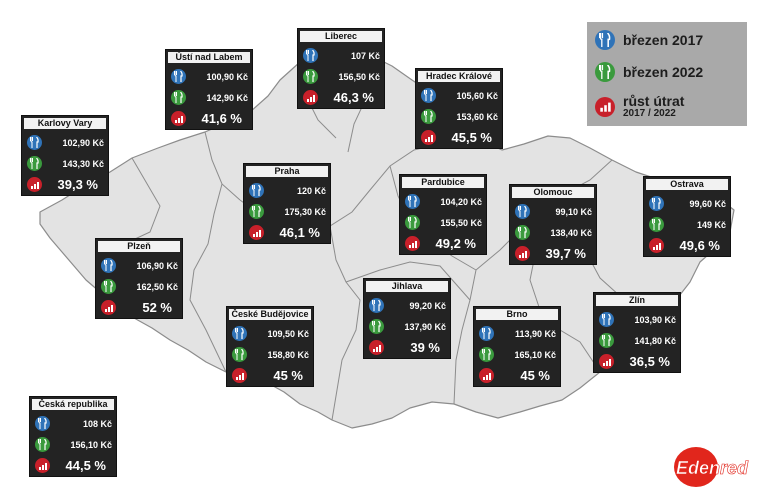  I want to click on row-2022: 143,30 Kč, so click(65, 163).